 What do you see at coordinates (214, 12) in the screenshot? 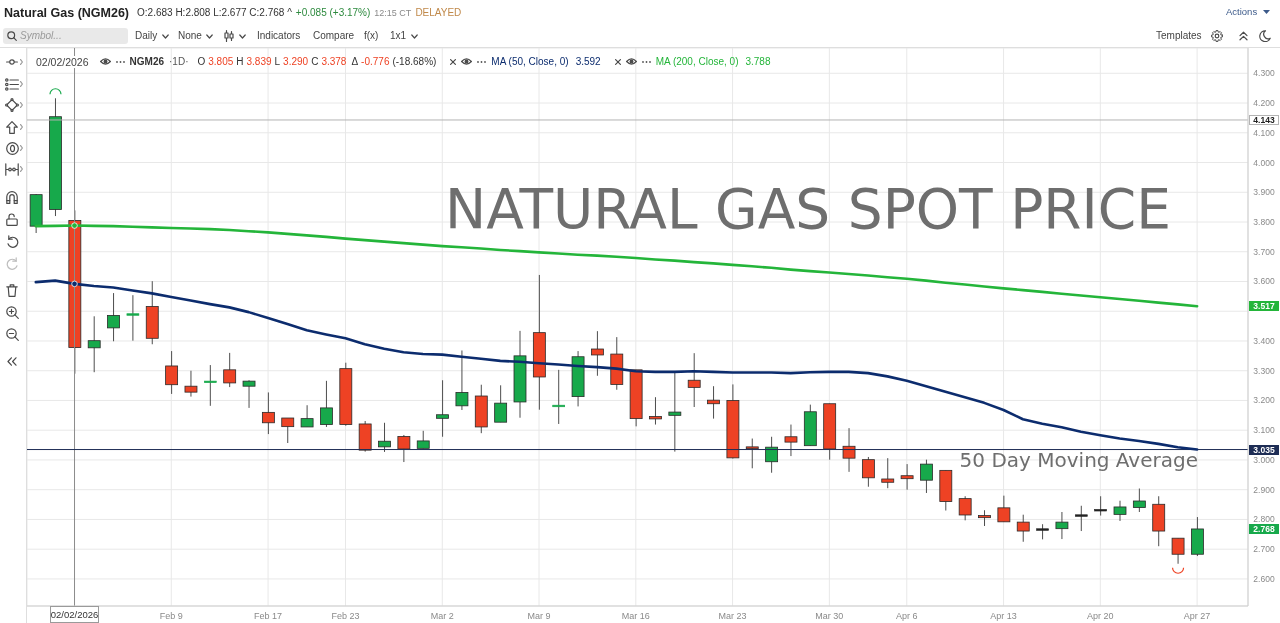
I see `text: O:2.683 H:2.808 L:2.677 C:2.768 ^` at bounding box center [214, 12].